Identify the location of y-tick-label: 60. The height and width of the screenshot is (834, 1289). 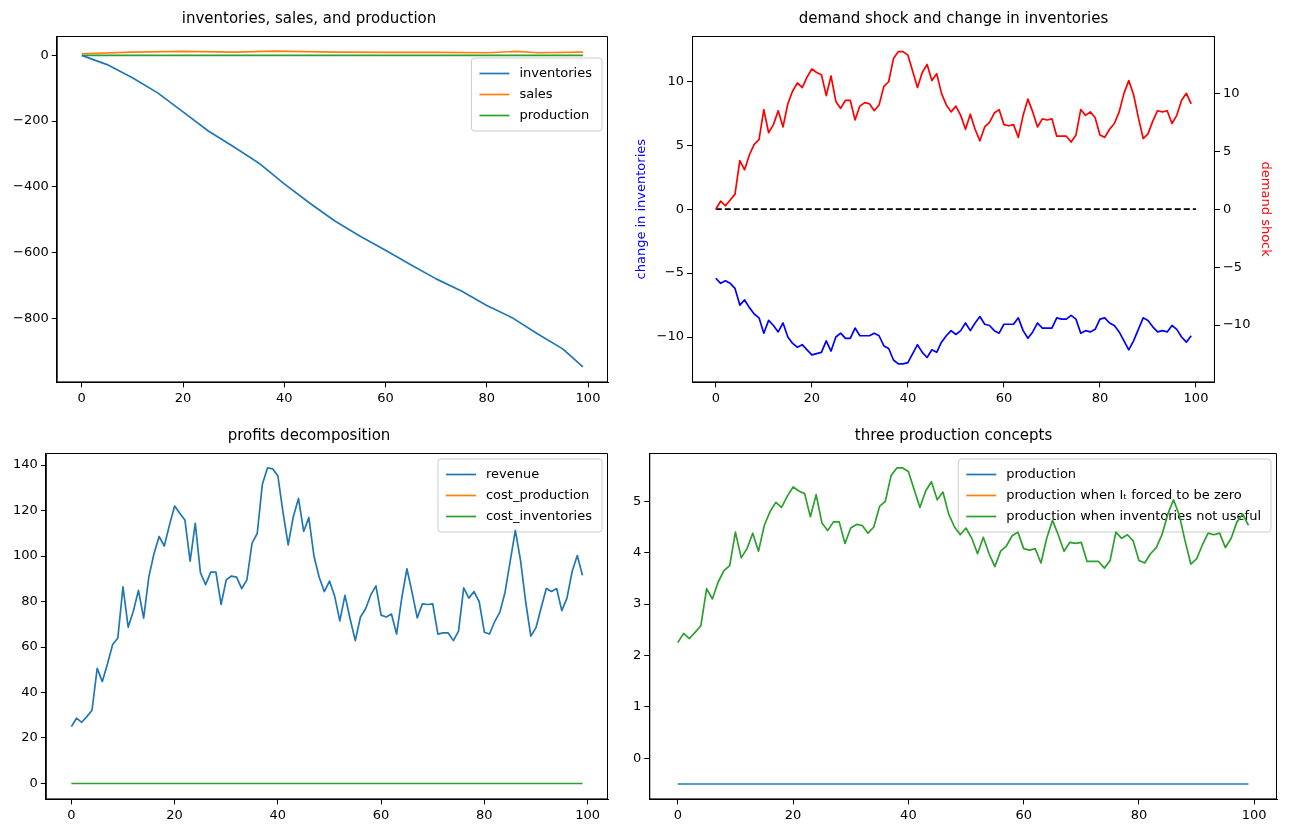
(29, 646).